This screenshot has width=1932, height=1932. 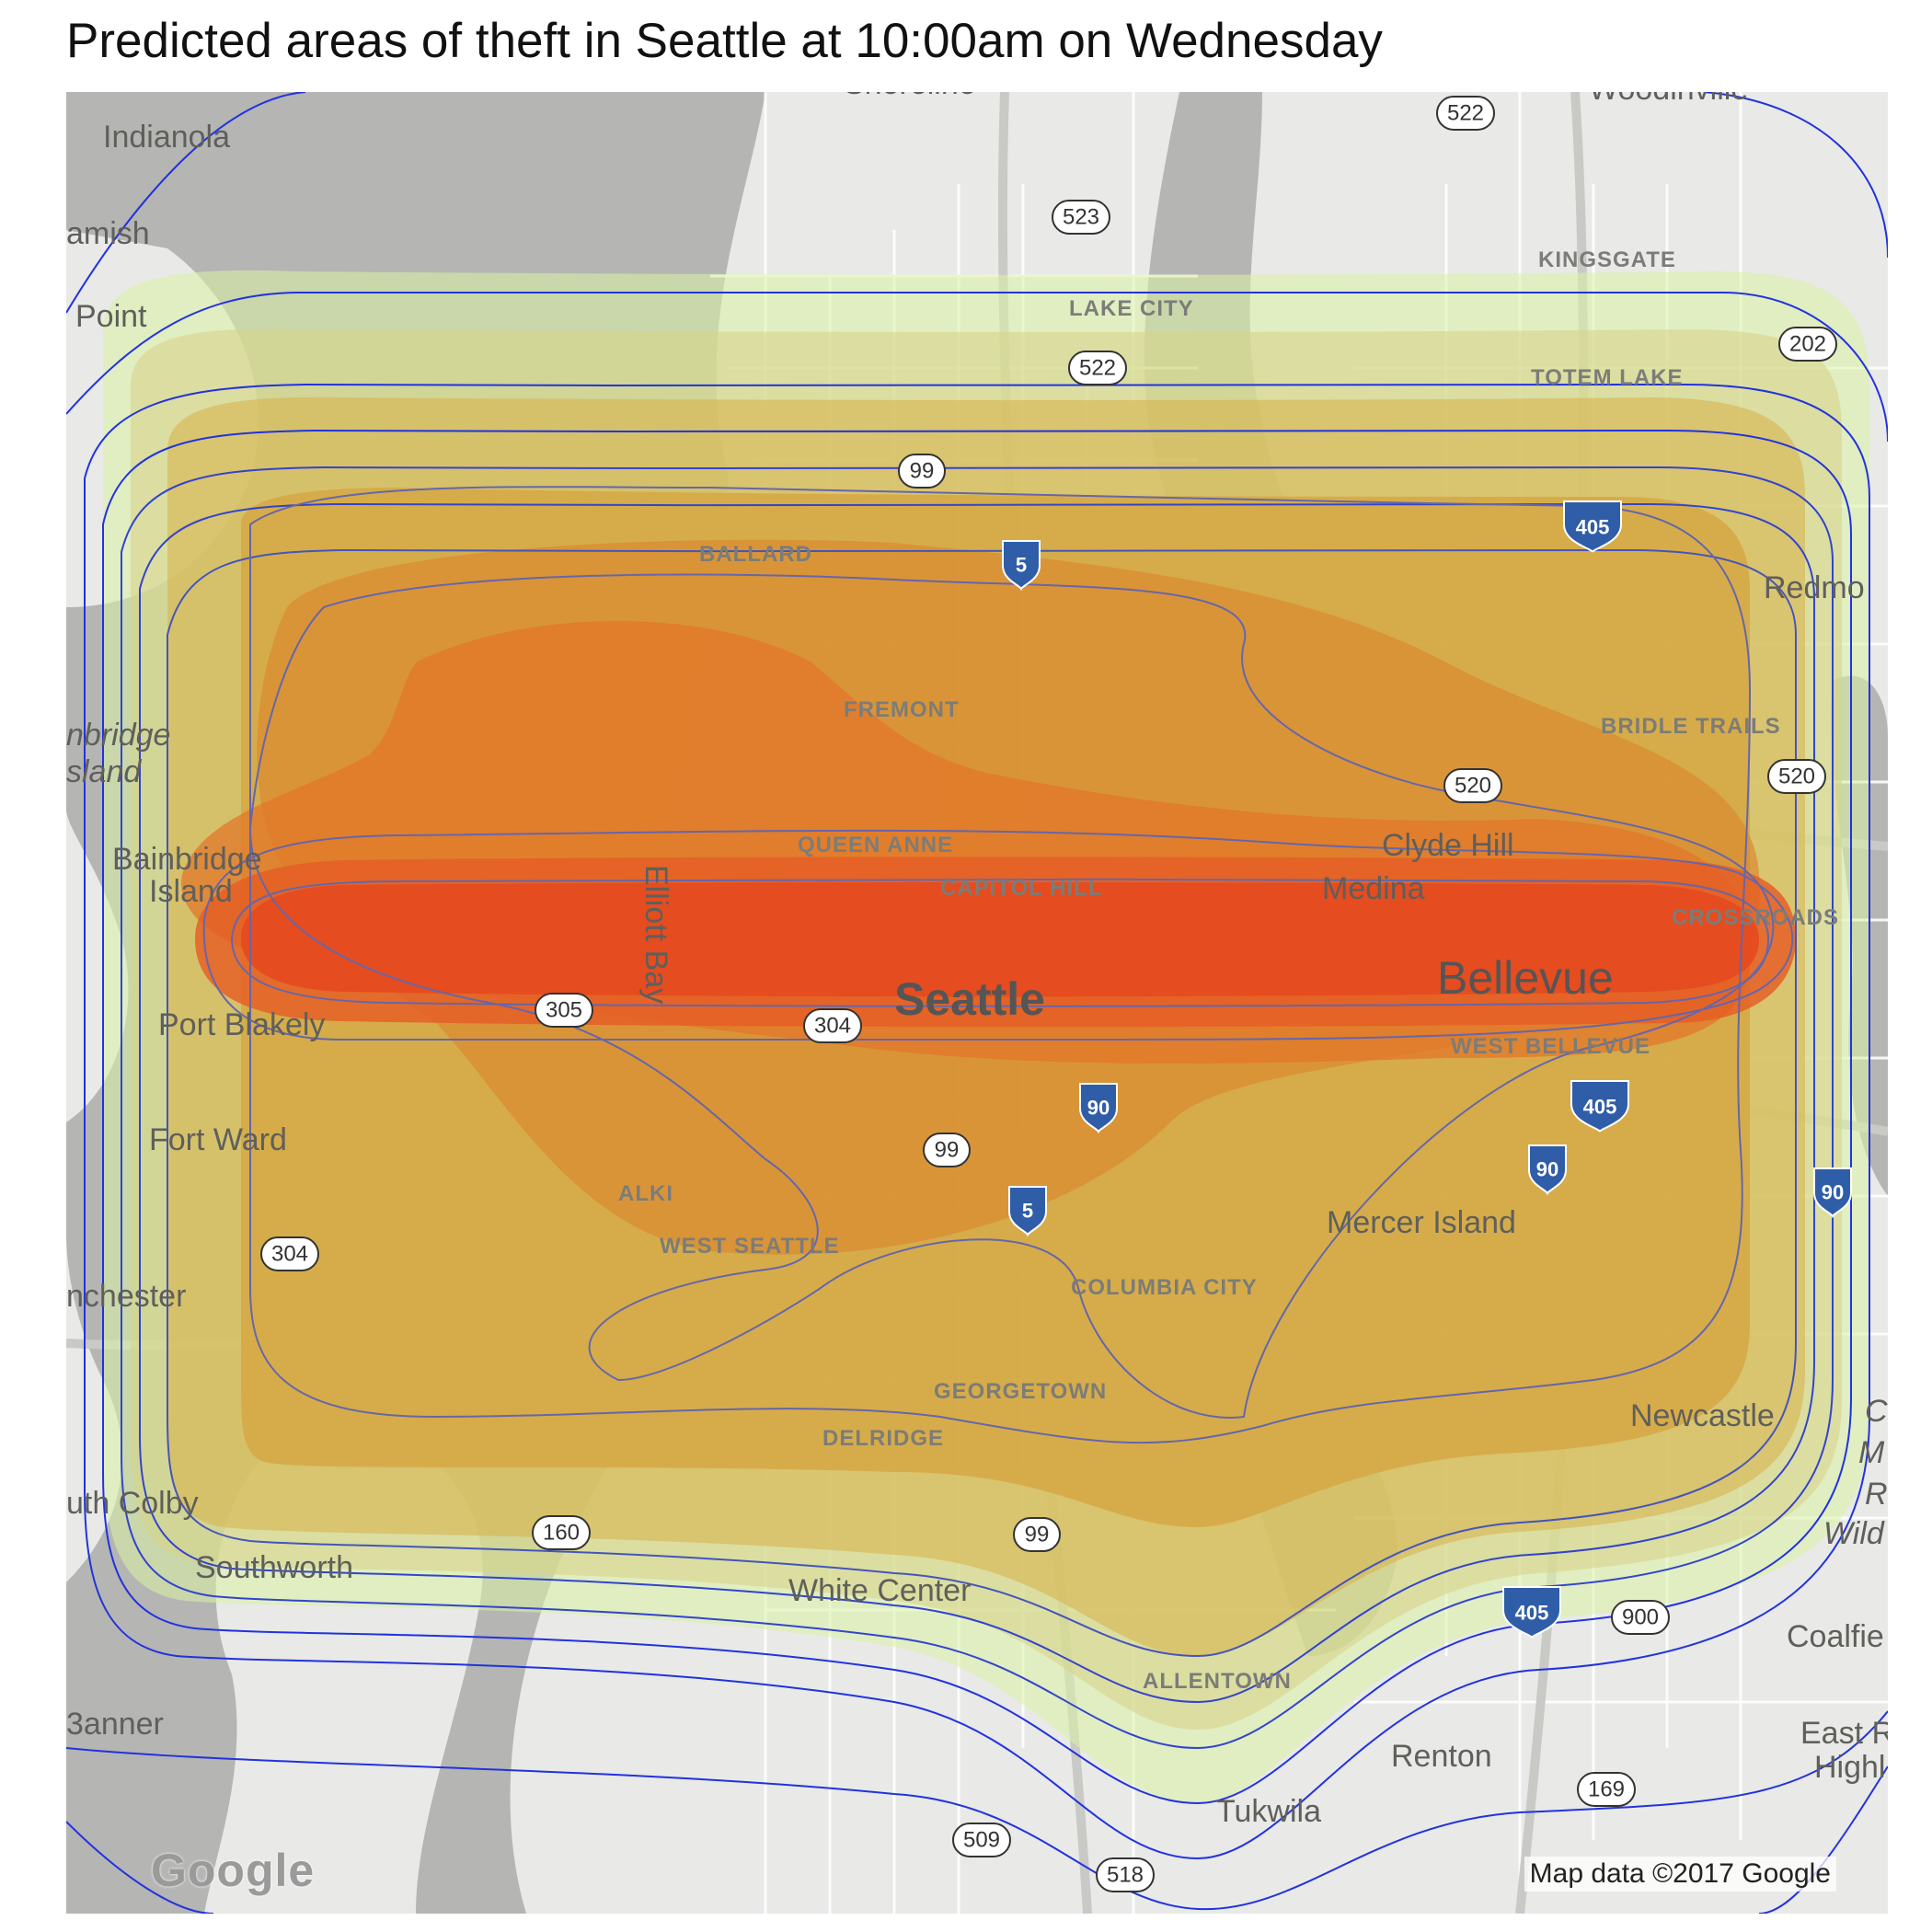 I want to click on shield-304-b: 304, so click(x=289, y=1253).